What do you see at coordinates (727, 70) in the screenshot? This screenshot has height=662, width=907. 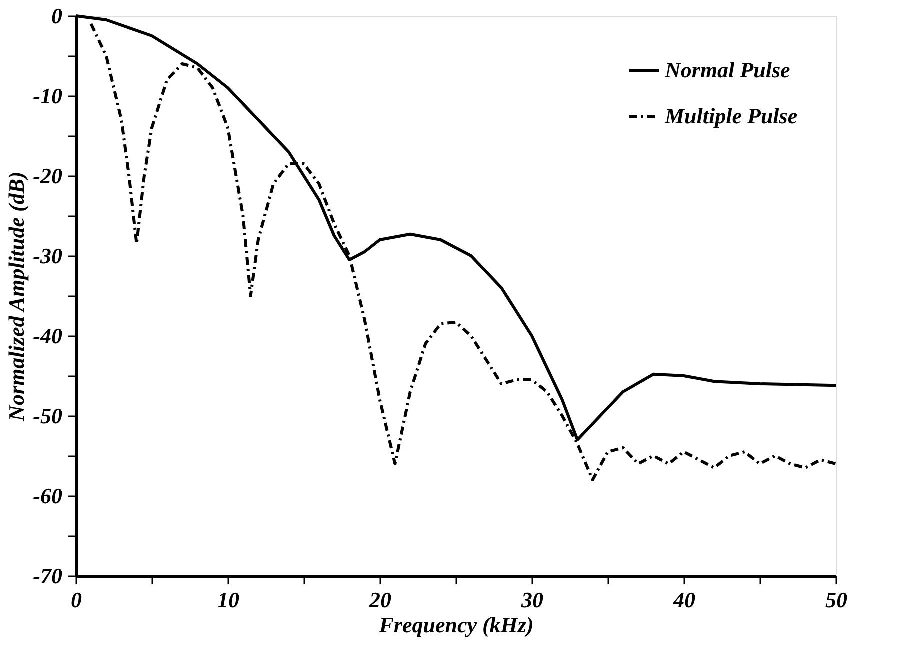 I see `legend-label: Normal Pulse` at bounding box center [727, 70].